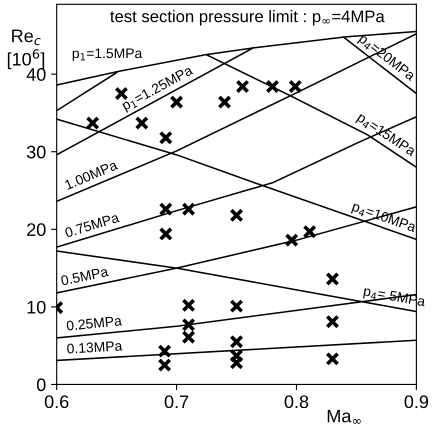 The height and width of the screenshot is (432, 436). What do you see at coordinates (344, 417) in the screenshot?
I see `x-axis-title: Ma$_{∞}$` at bounding box center [344, 417].